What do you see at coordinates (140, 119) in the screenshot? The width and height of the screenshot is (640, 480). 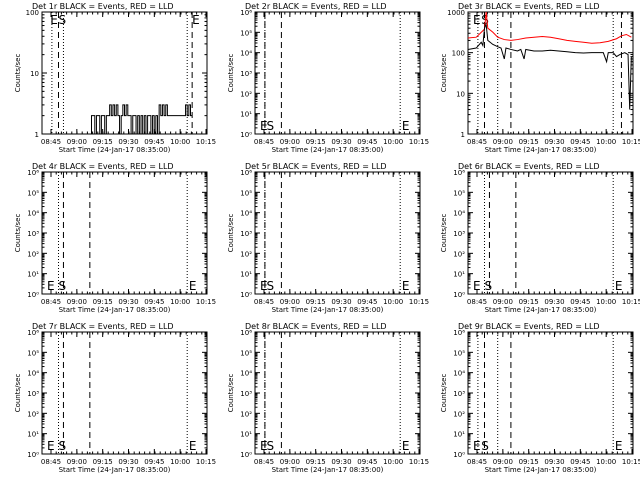 I see `series-line` at bounding box center [140, 119].